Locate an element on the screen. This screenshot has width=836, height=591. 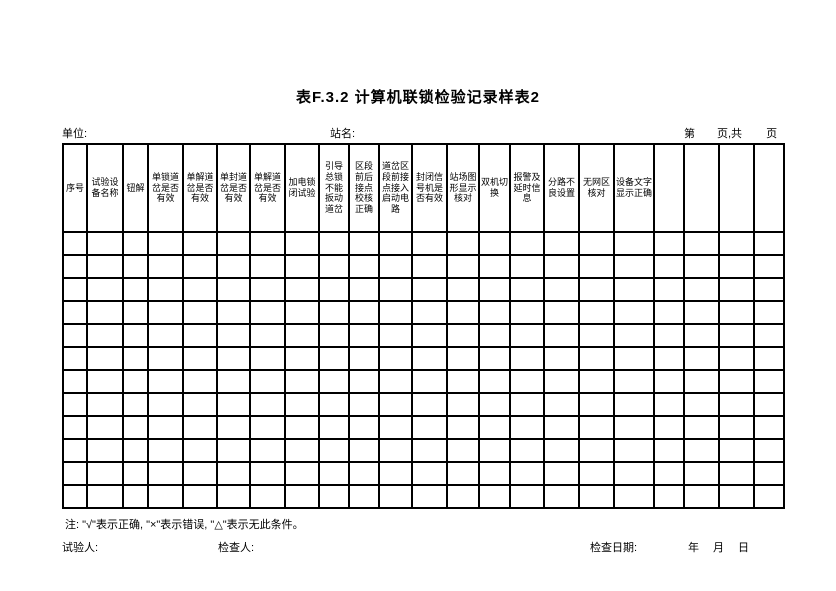
year-label: 年 is located at coordinates (693, 548).